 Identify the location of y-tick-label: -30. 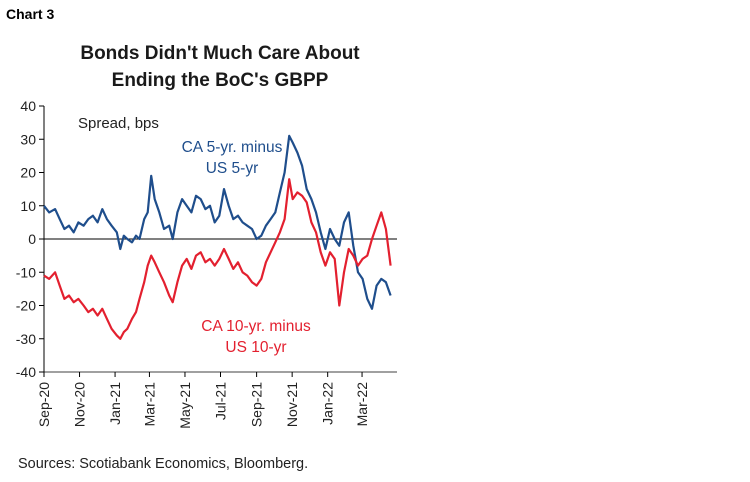
(26, 339).